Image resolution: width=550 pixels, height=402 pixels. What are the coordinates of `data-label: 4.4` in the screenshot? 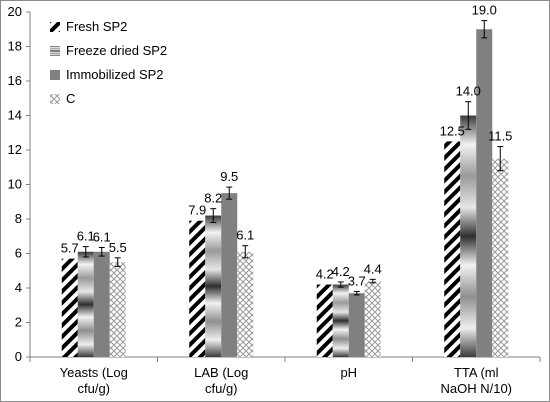 It's located at (373, 268).